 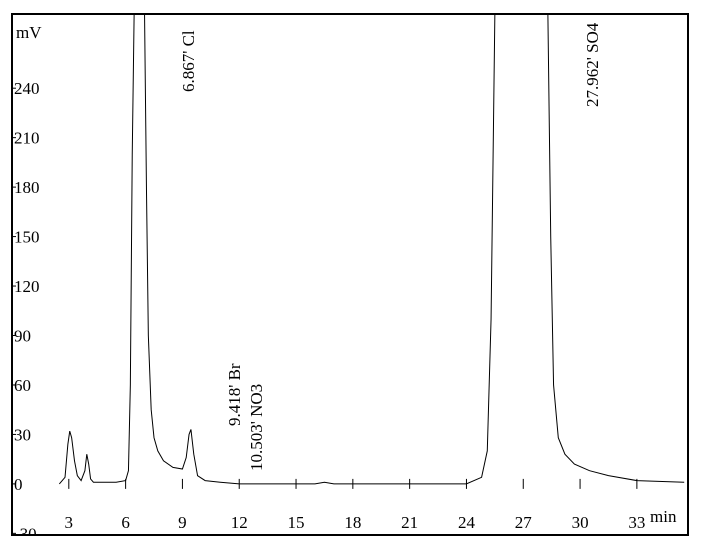 What do you see at coordinates (27, 286) in the screenshot?
I see `y-tick-label: 120` at bounding box center [27, 286].